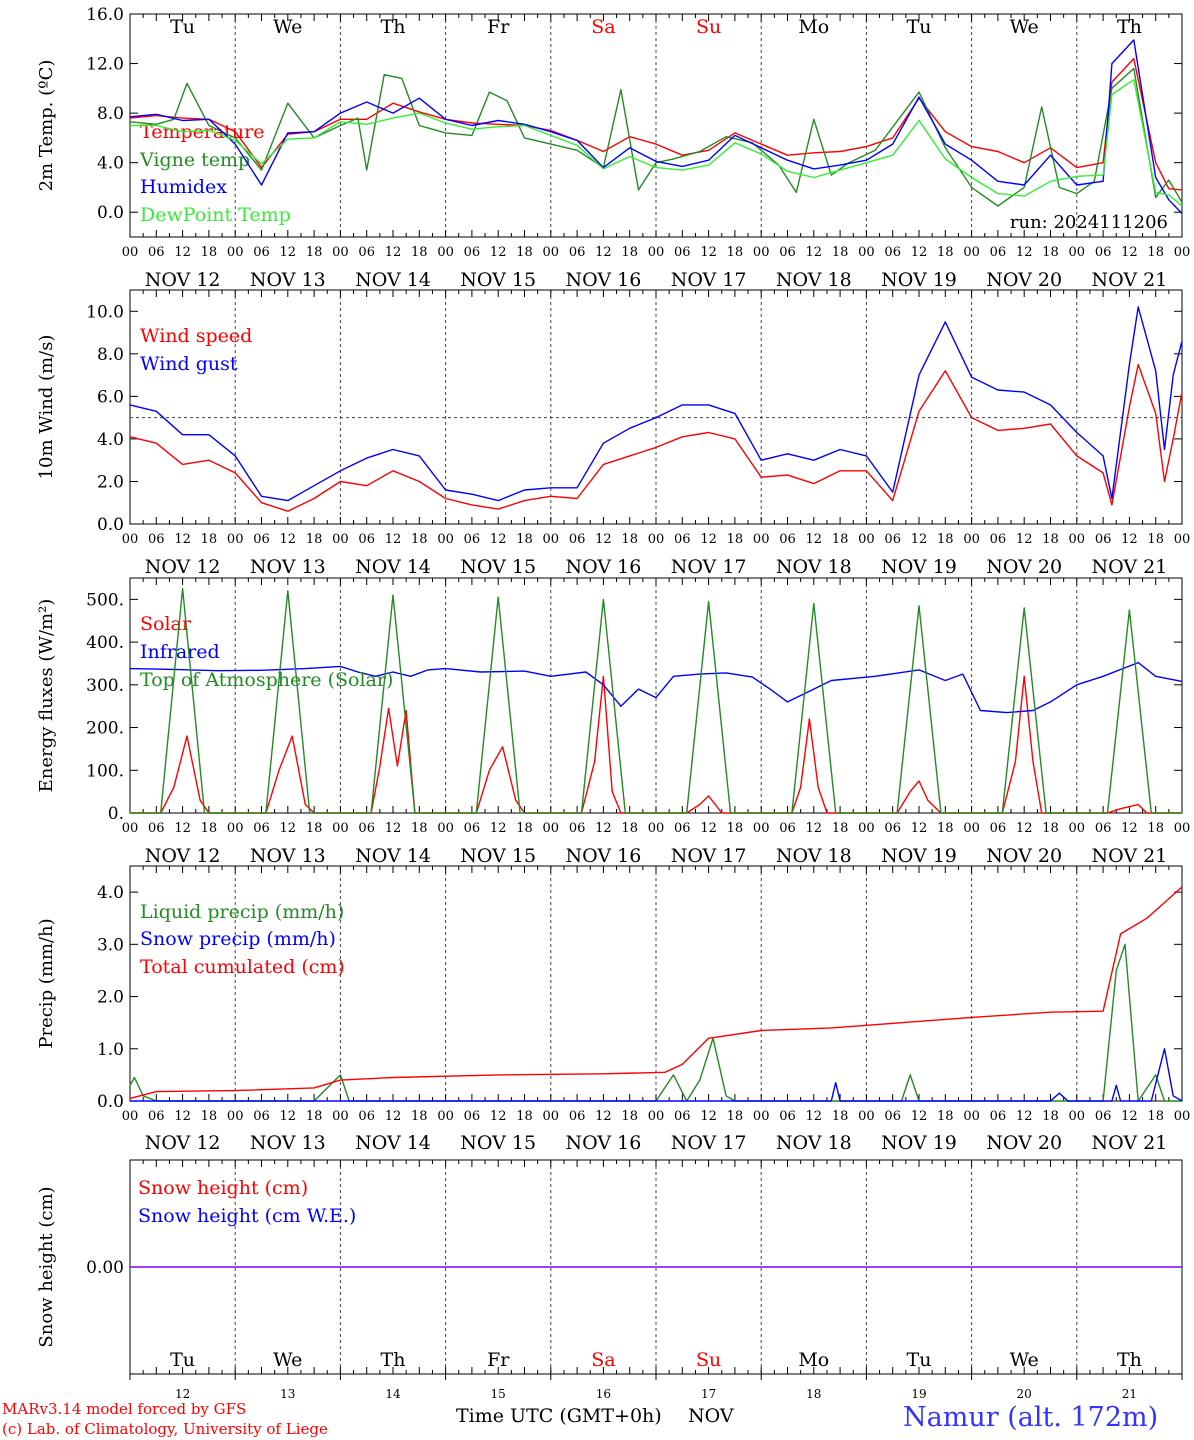 Image resolution: width=1194 pixels, height=1440 pixels. I want to click on y-tick-label: 6.0, so click(110, 397).